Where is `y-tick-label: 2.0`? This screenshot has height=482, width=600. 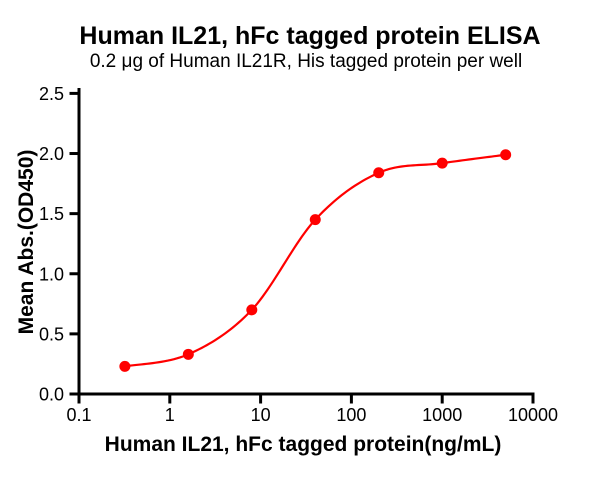
y-tick-label: 2.0 is located at coordinates (51, 154).